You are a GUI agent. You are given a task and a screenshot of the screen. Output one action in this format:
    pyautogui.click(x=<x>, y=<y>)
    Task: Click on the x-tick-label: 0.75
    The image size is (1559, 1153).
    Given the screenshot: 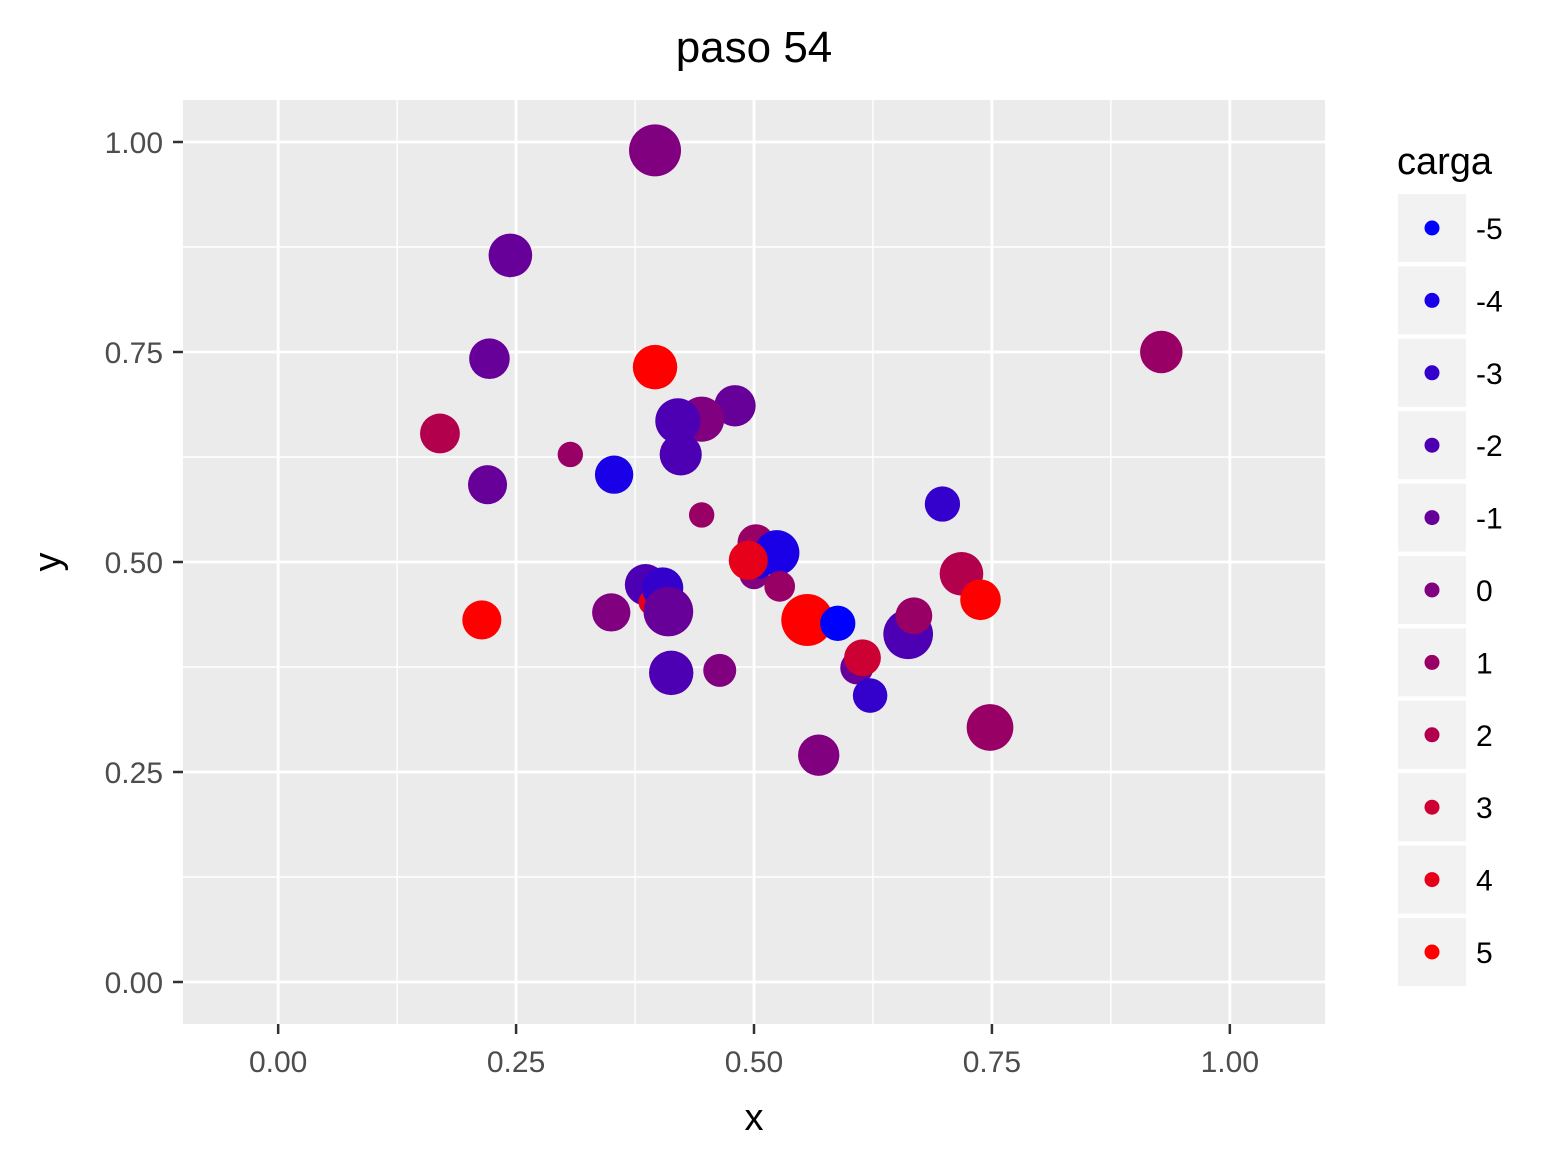 What is the action you would take?
    pyautogui.click(x=992, y=1062)
    